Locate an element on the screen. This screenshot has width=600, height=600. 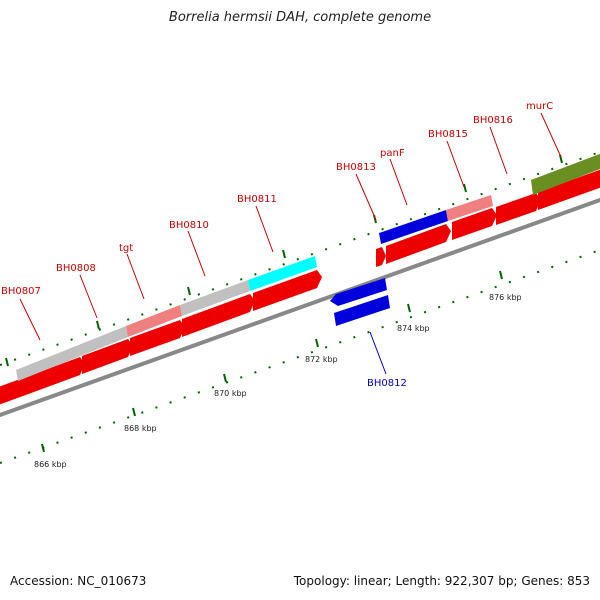
gene-label-bh0810: BH0810 is located at coordinates (189, 225).